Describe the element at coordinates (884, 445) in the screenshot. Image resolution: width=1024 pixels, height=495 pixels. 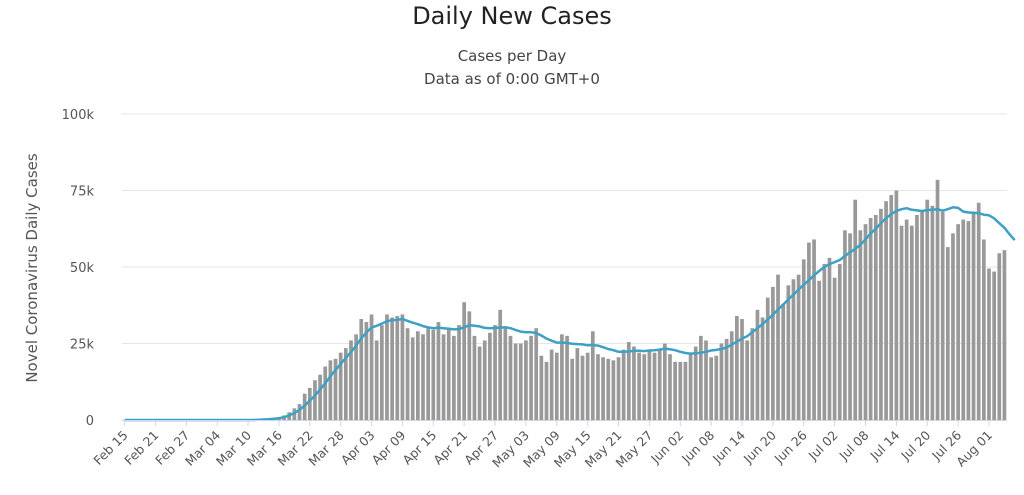
I see `x-tick-label: Jul 14` at that location.